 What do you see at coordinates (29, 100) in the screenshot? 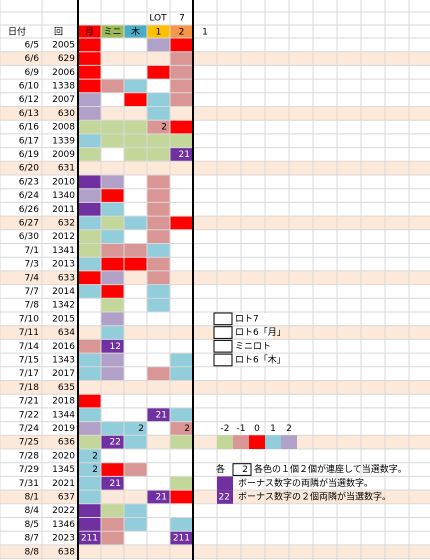
I see `date: 6/12` at bounding box center [29, 100].